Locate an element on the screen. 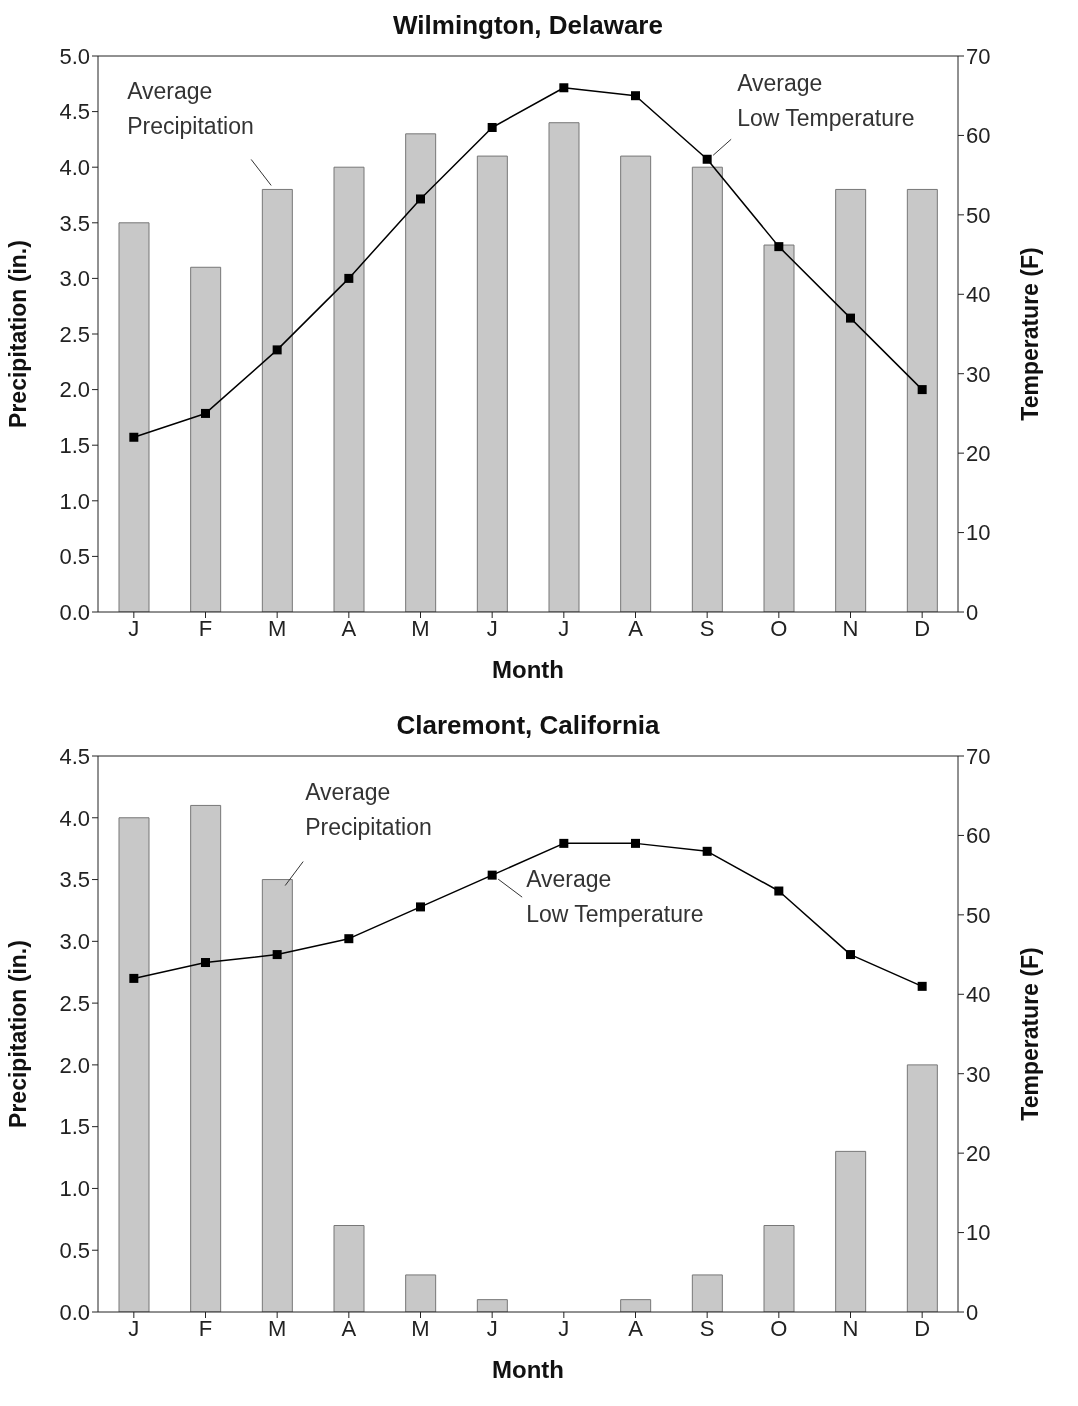 This screenshot has height=1406, width=1078. chart-title: Claremont, California is located at coordinates (528, 725).